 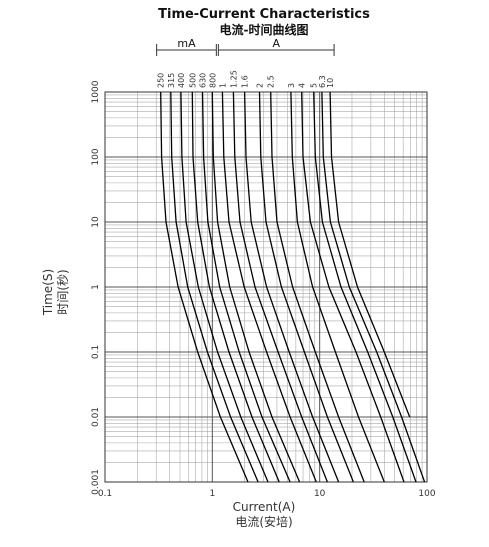 What do you see at coordinates (192, 80) in the screenshot?
I see `curve-label: 500` at bounding box center [192, 80].